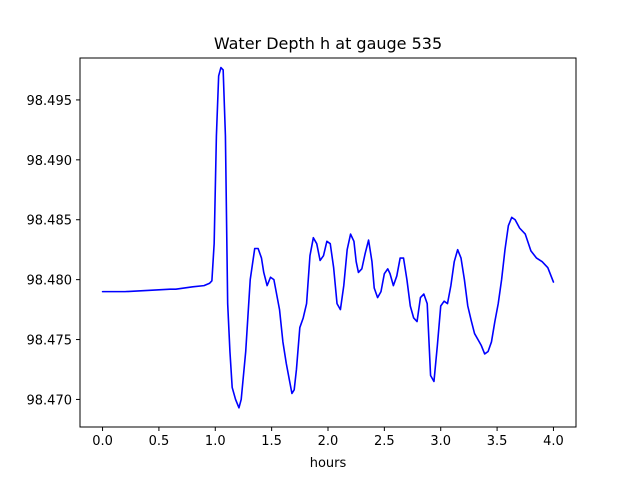 Image resolution: width=640 pixels, height=480 pixels. Describe the element at coordinates (497, 441) in the screenshot. I see `x-tick-label: 3.5` at that location.